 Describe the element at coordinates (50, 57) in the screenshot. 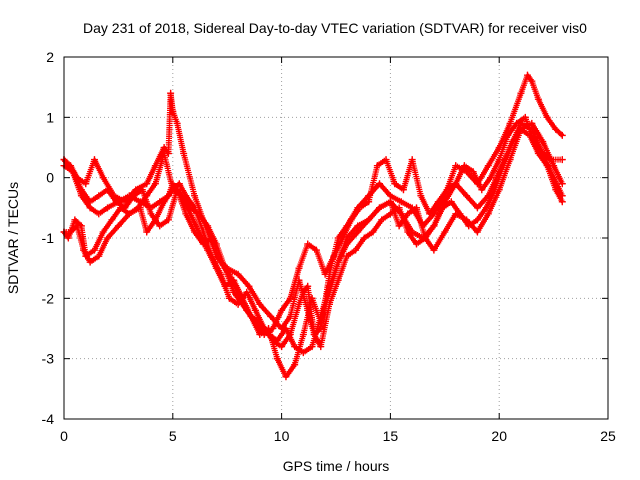

I see `y-tick-label: 2` at that location.